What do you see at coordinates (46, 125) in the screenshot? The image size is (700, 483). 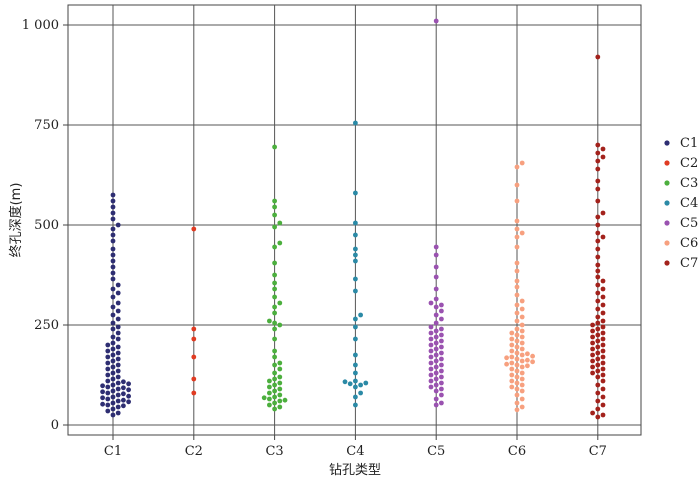 I see `y-tick-label: 750` at bounding box center [46, 125].